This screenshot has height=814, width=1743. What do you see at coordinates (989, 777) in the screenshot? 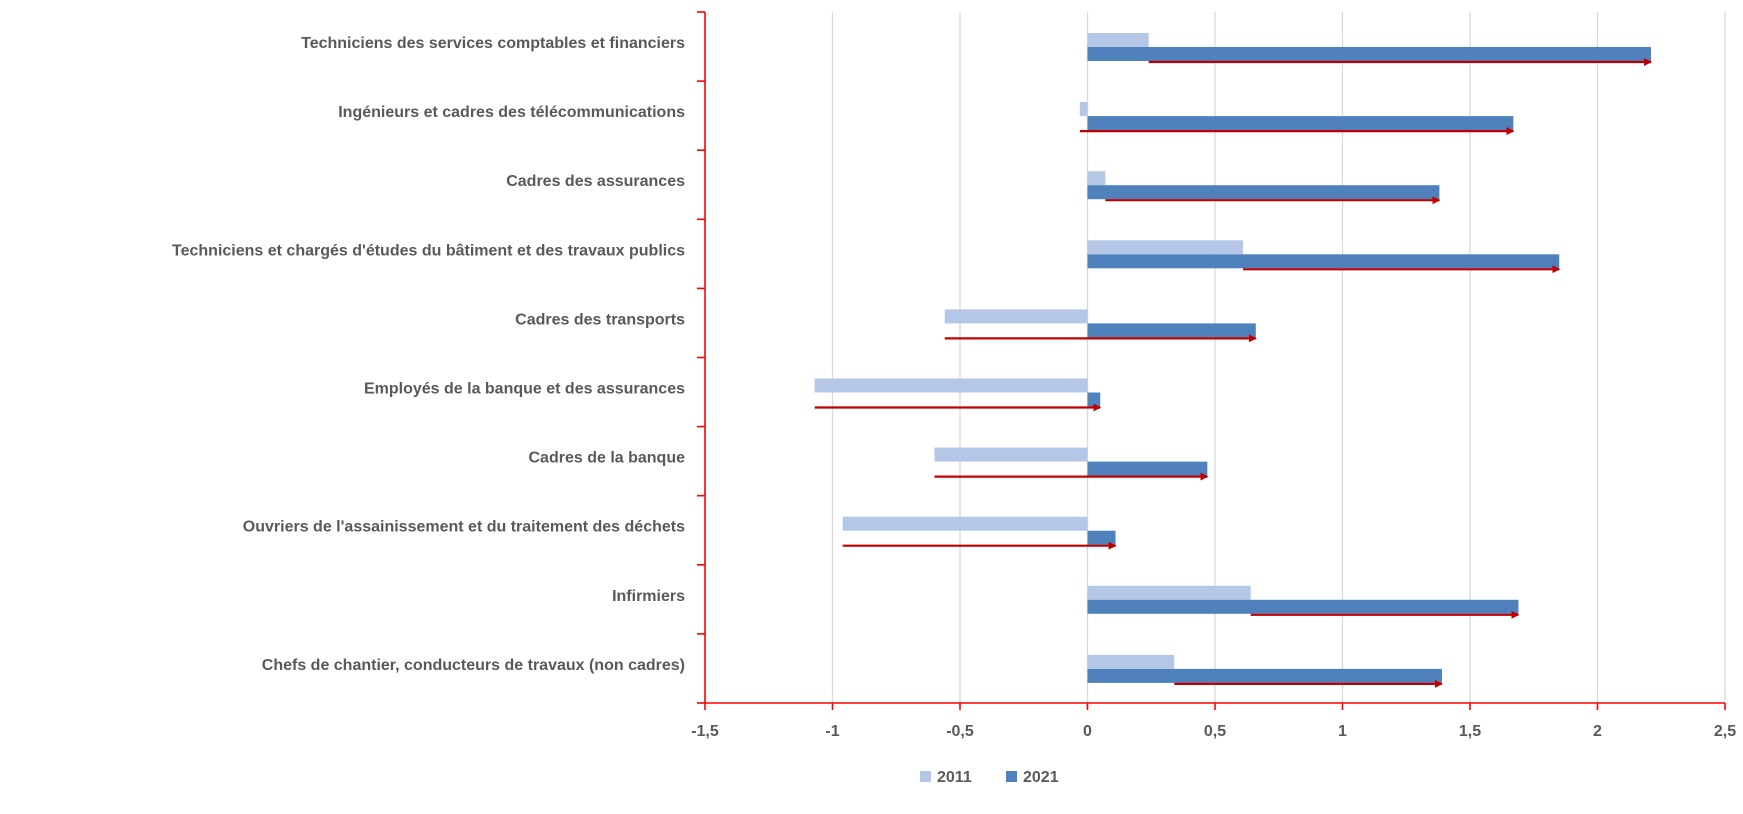
I see `legend: 2011 2021` at bounding box center [989, 777].